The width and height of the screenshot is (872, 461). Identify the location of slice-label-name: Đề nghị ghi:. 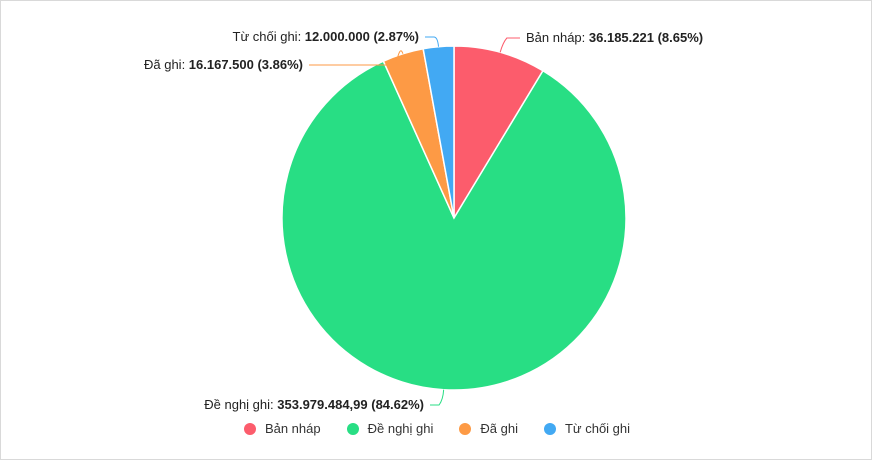
(240, 404).